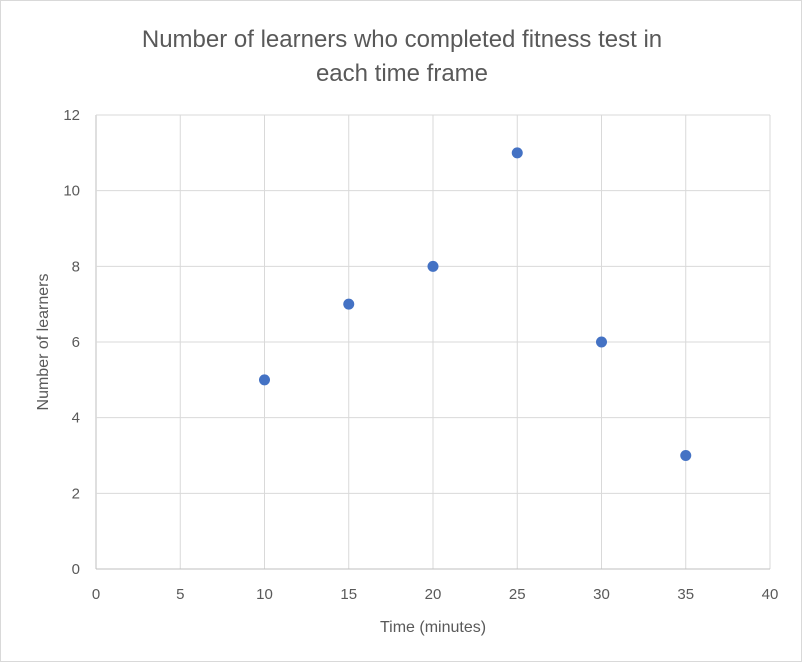 This screenshot has width=802, height=663. What do you see at coordinates (76, 569) in the screenshot?
I see `y-tick-label: 0` at bounding box center [76, 569].